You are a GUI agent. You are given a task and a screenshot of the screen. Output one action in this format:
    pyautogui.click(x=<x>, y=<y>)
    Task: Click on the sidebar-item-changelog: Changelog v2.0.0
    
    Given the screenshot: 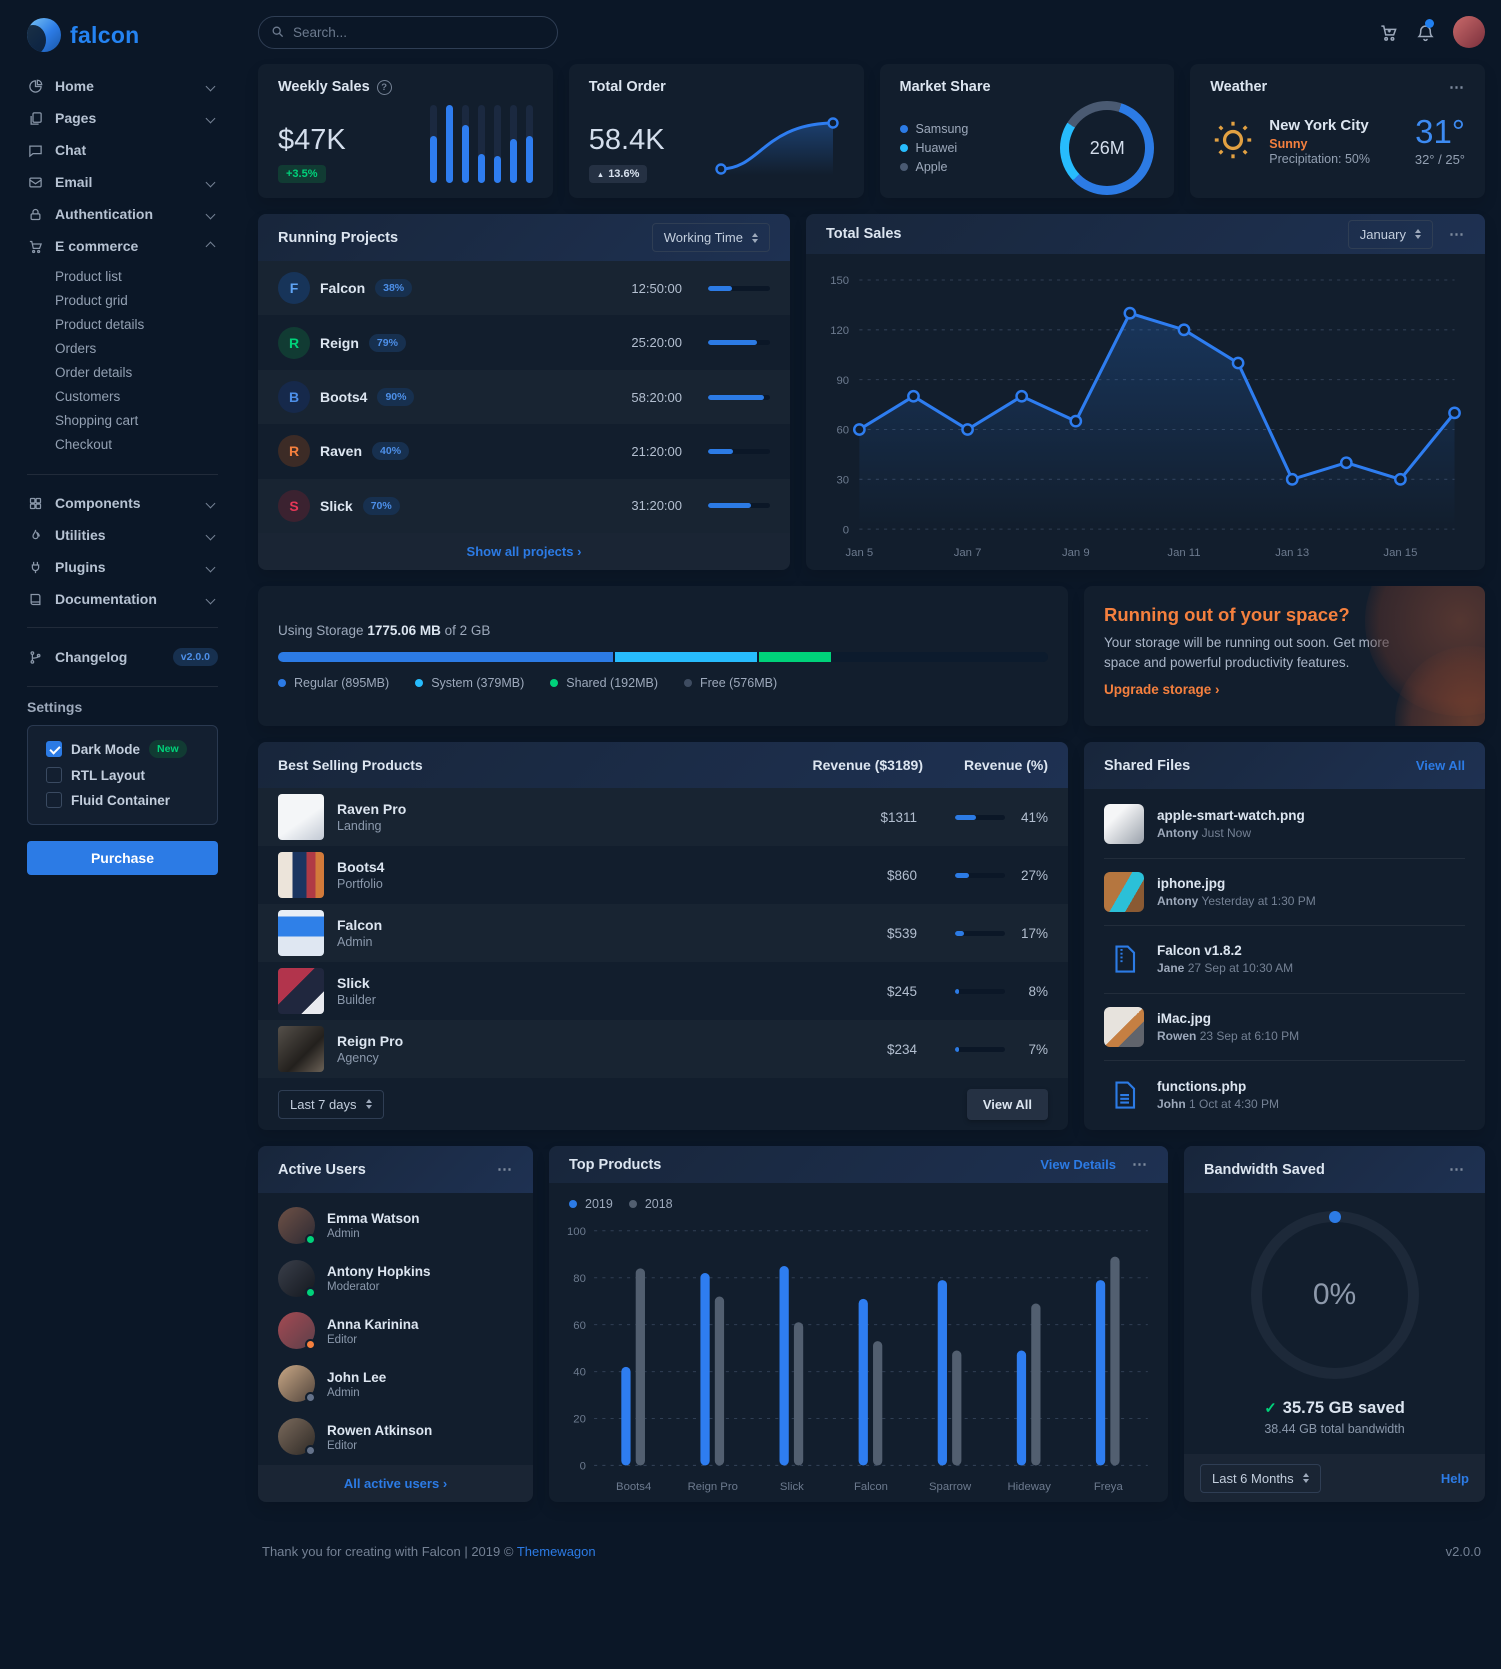 What is the action you would take?
    pyautogui.click(x=122, y=657)
    